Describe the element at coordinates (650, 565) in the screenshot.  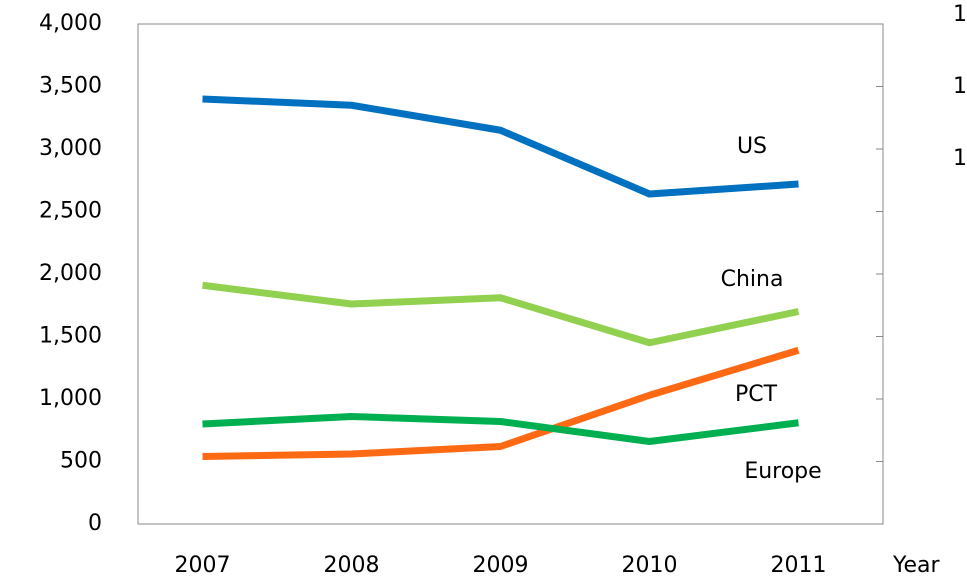
I see `x-tick-label: 2010` at that location.